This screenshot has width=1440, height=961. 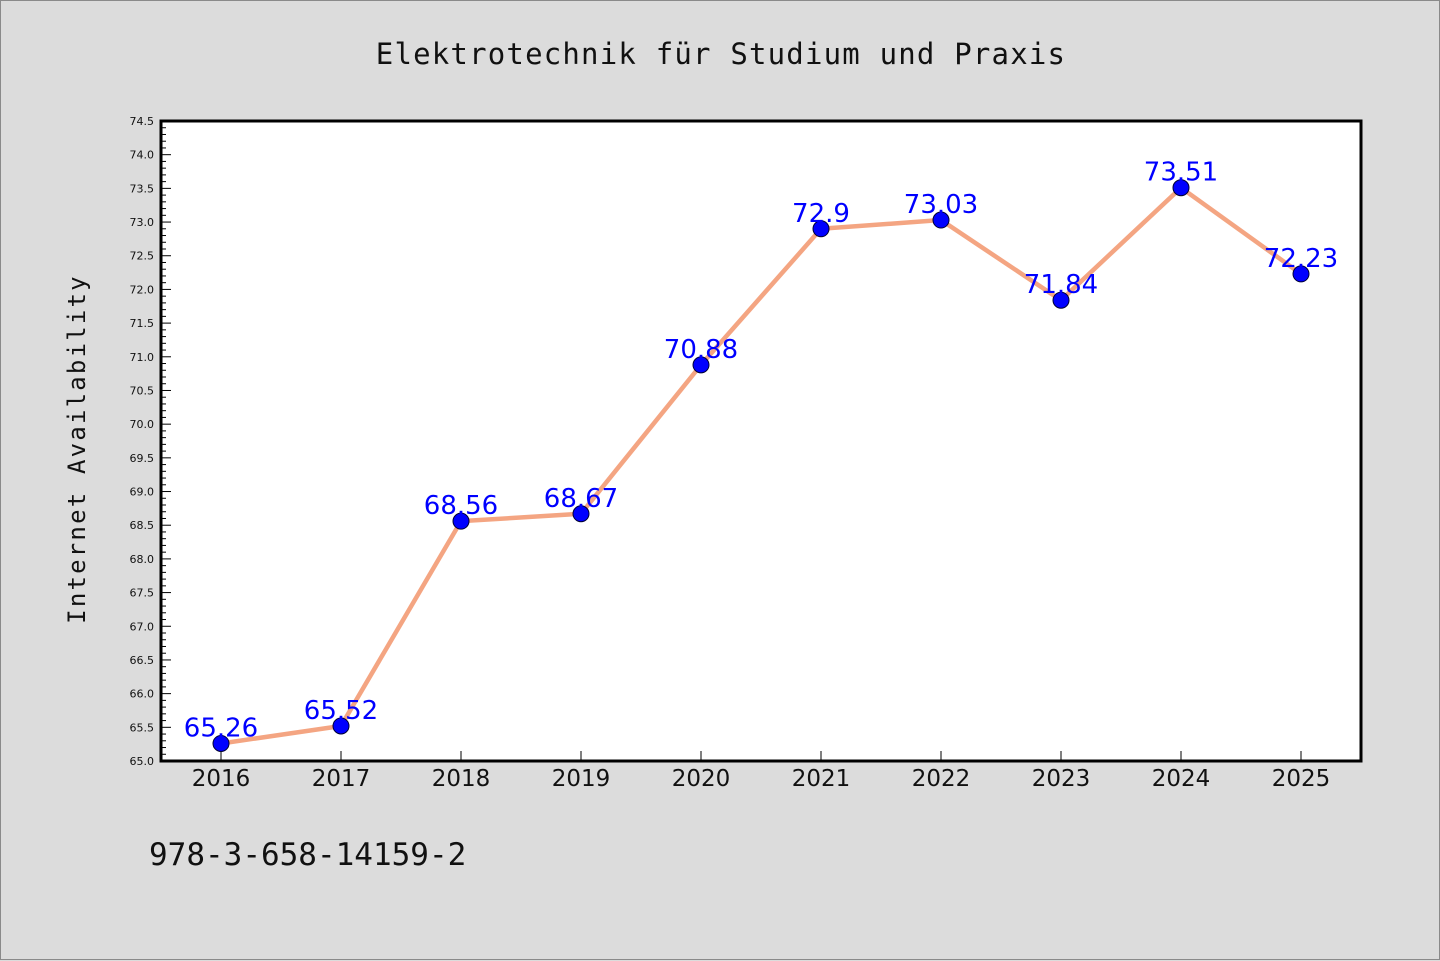 What do you see at coordinates (307, 855) in the screenshot?
I see `isbn-footer: 978-3-658-14159-2` at bounding box center [307, 855].